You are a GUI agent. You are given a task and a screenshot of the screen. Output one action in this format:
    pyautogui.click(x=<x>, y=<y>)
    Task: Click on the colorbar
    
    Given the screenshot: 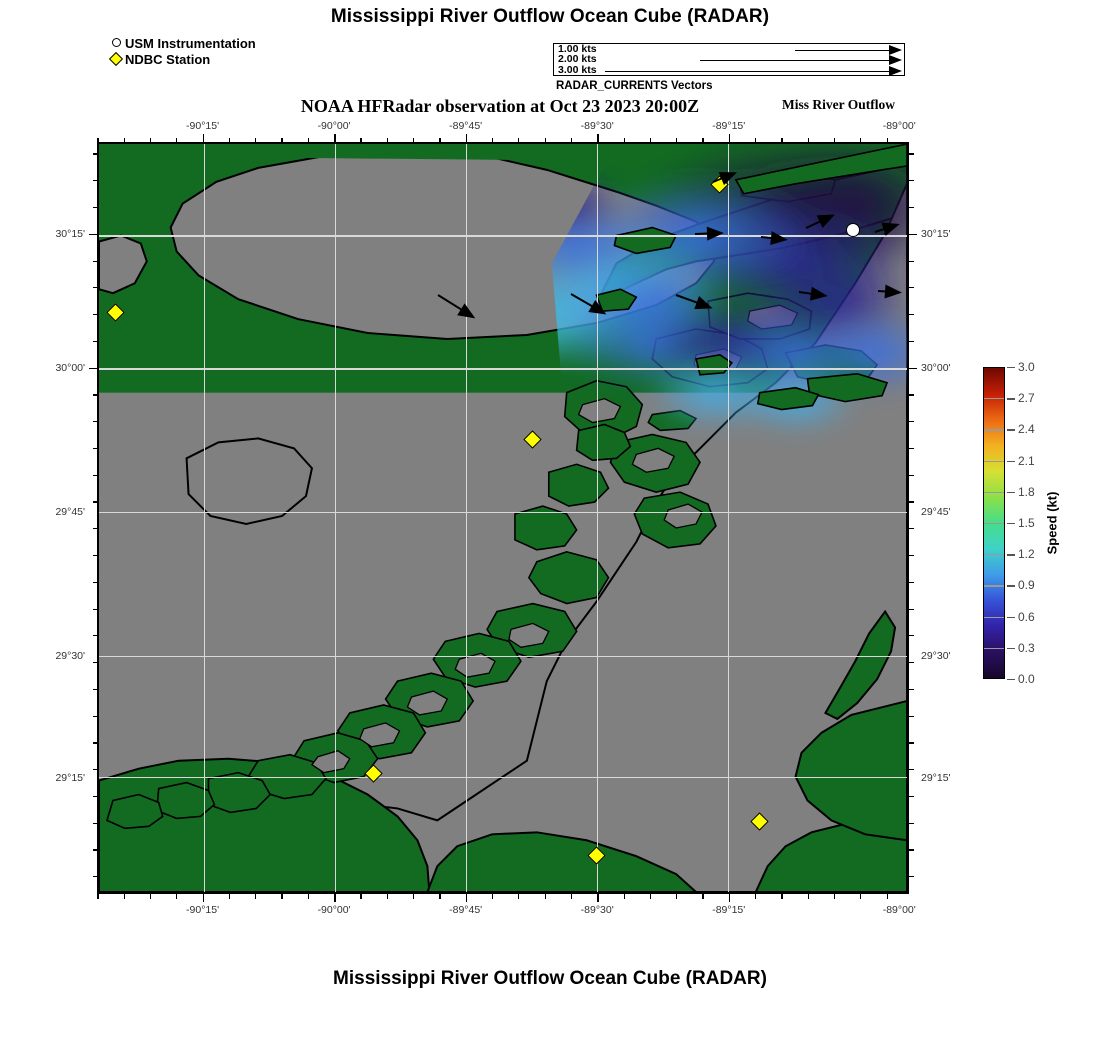 What is the action you would take?
    pyautogui.click(x=994, y=523)
    